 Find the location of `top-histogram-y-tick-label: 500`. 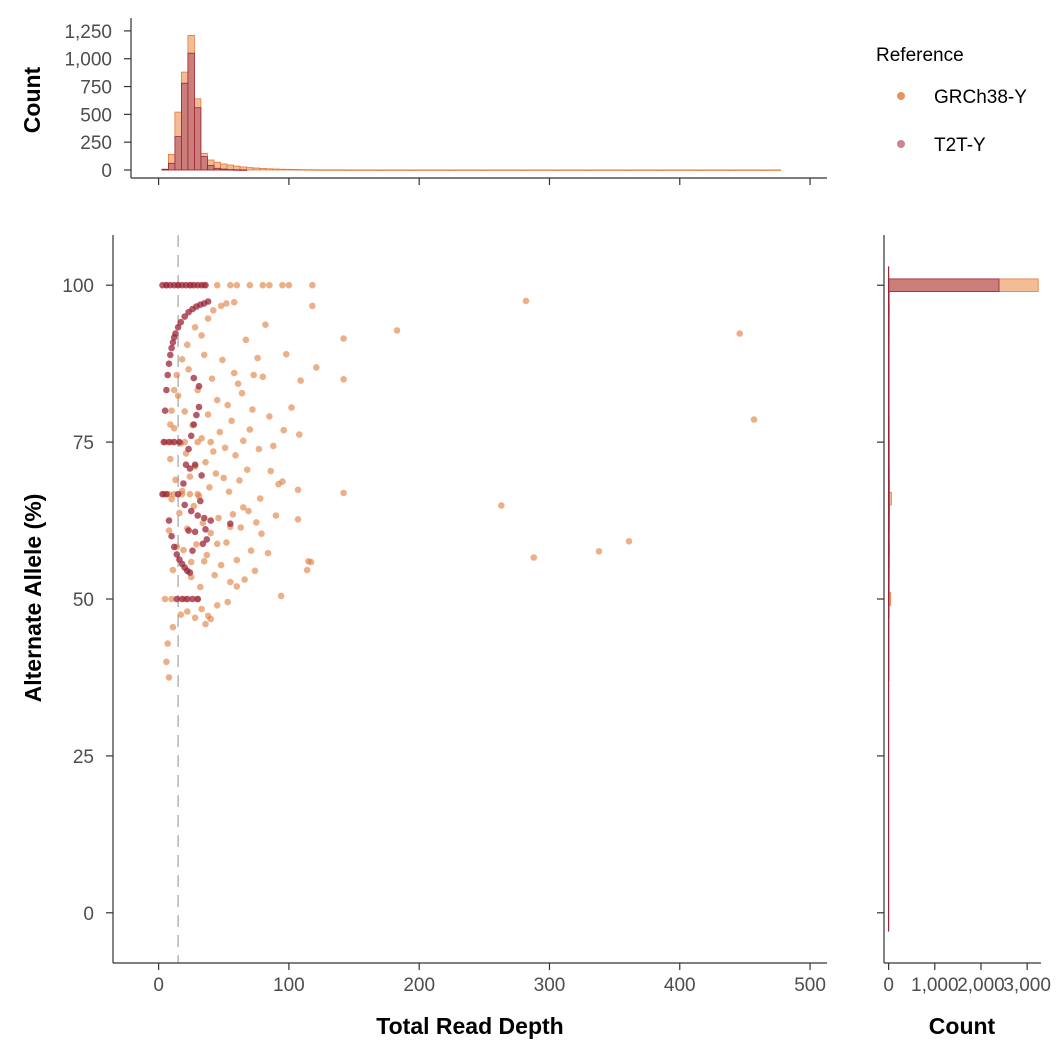

top-histogram-y-tick-label: 500 is located at coordinates (96, 115).